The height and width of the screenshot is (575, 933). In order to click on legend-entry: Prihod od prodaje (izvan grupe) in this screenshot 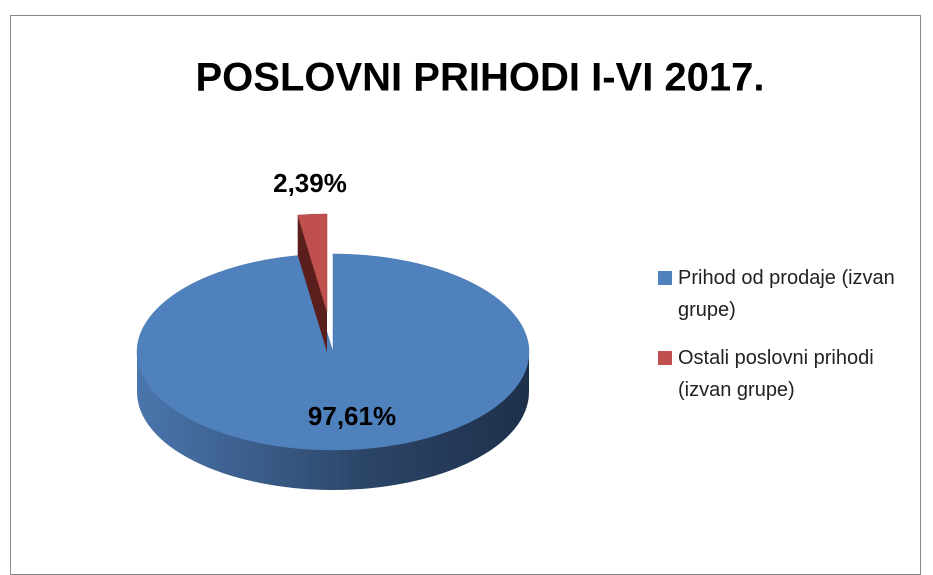, I will do `click(789, 294)`.